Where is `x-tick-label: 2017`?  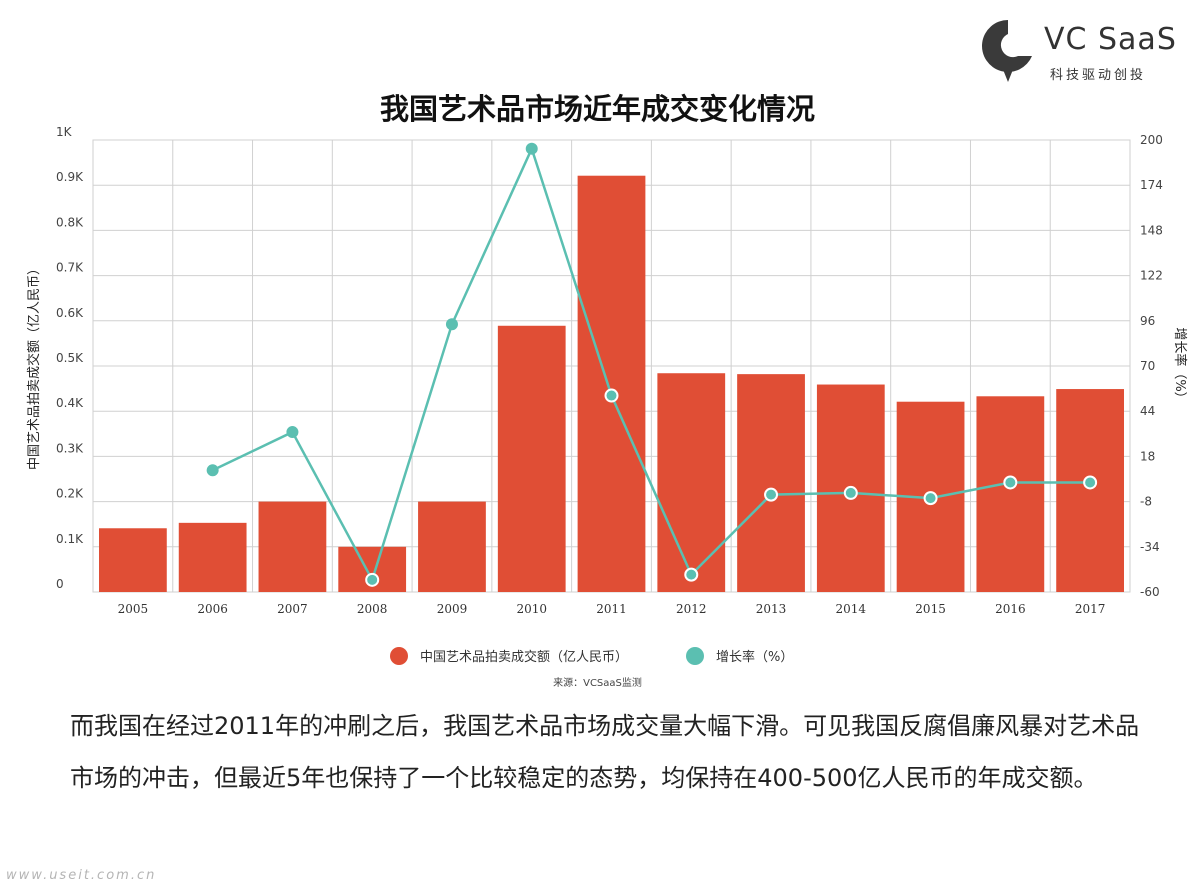 x-tick-label: 2017 is located at coordinates (1090, 609).